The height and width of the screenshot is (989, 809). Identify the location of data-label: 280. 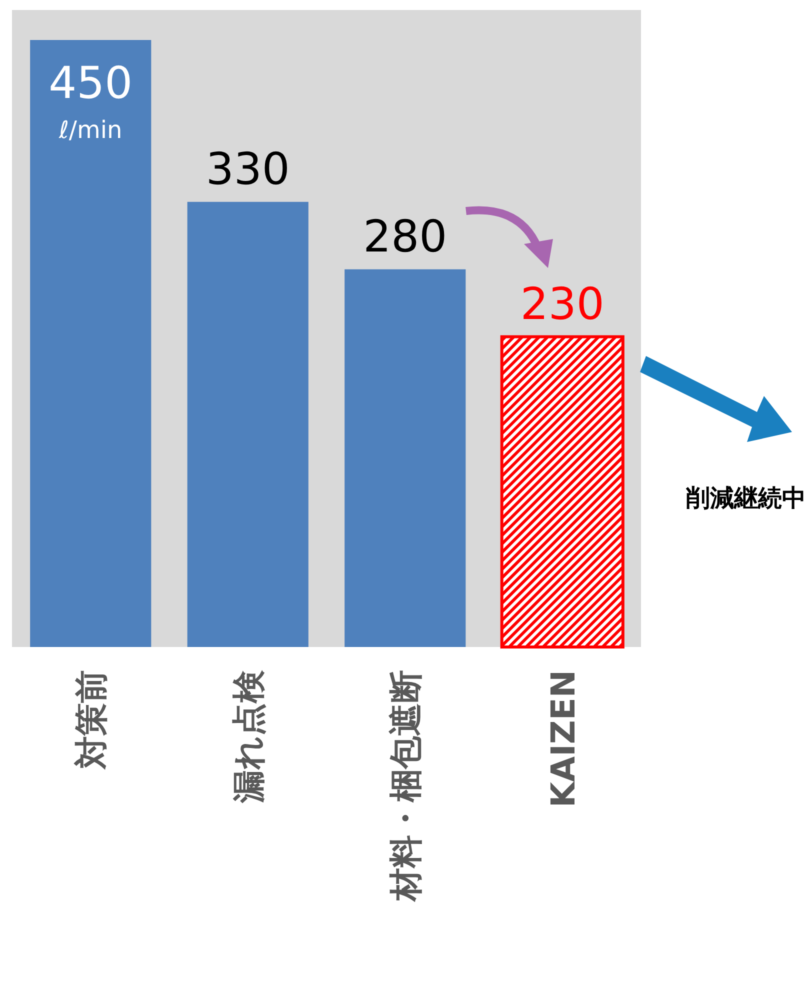
(405, 236).